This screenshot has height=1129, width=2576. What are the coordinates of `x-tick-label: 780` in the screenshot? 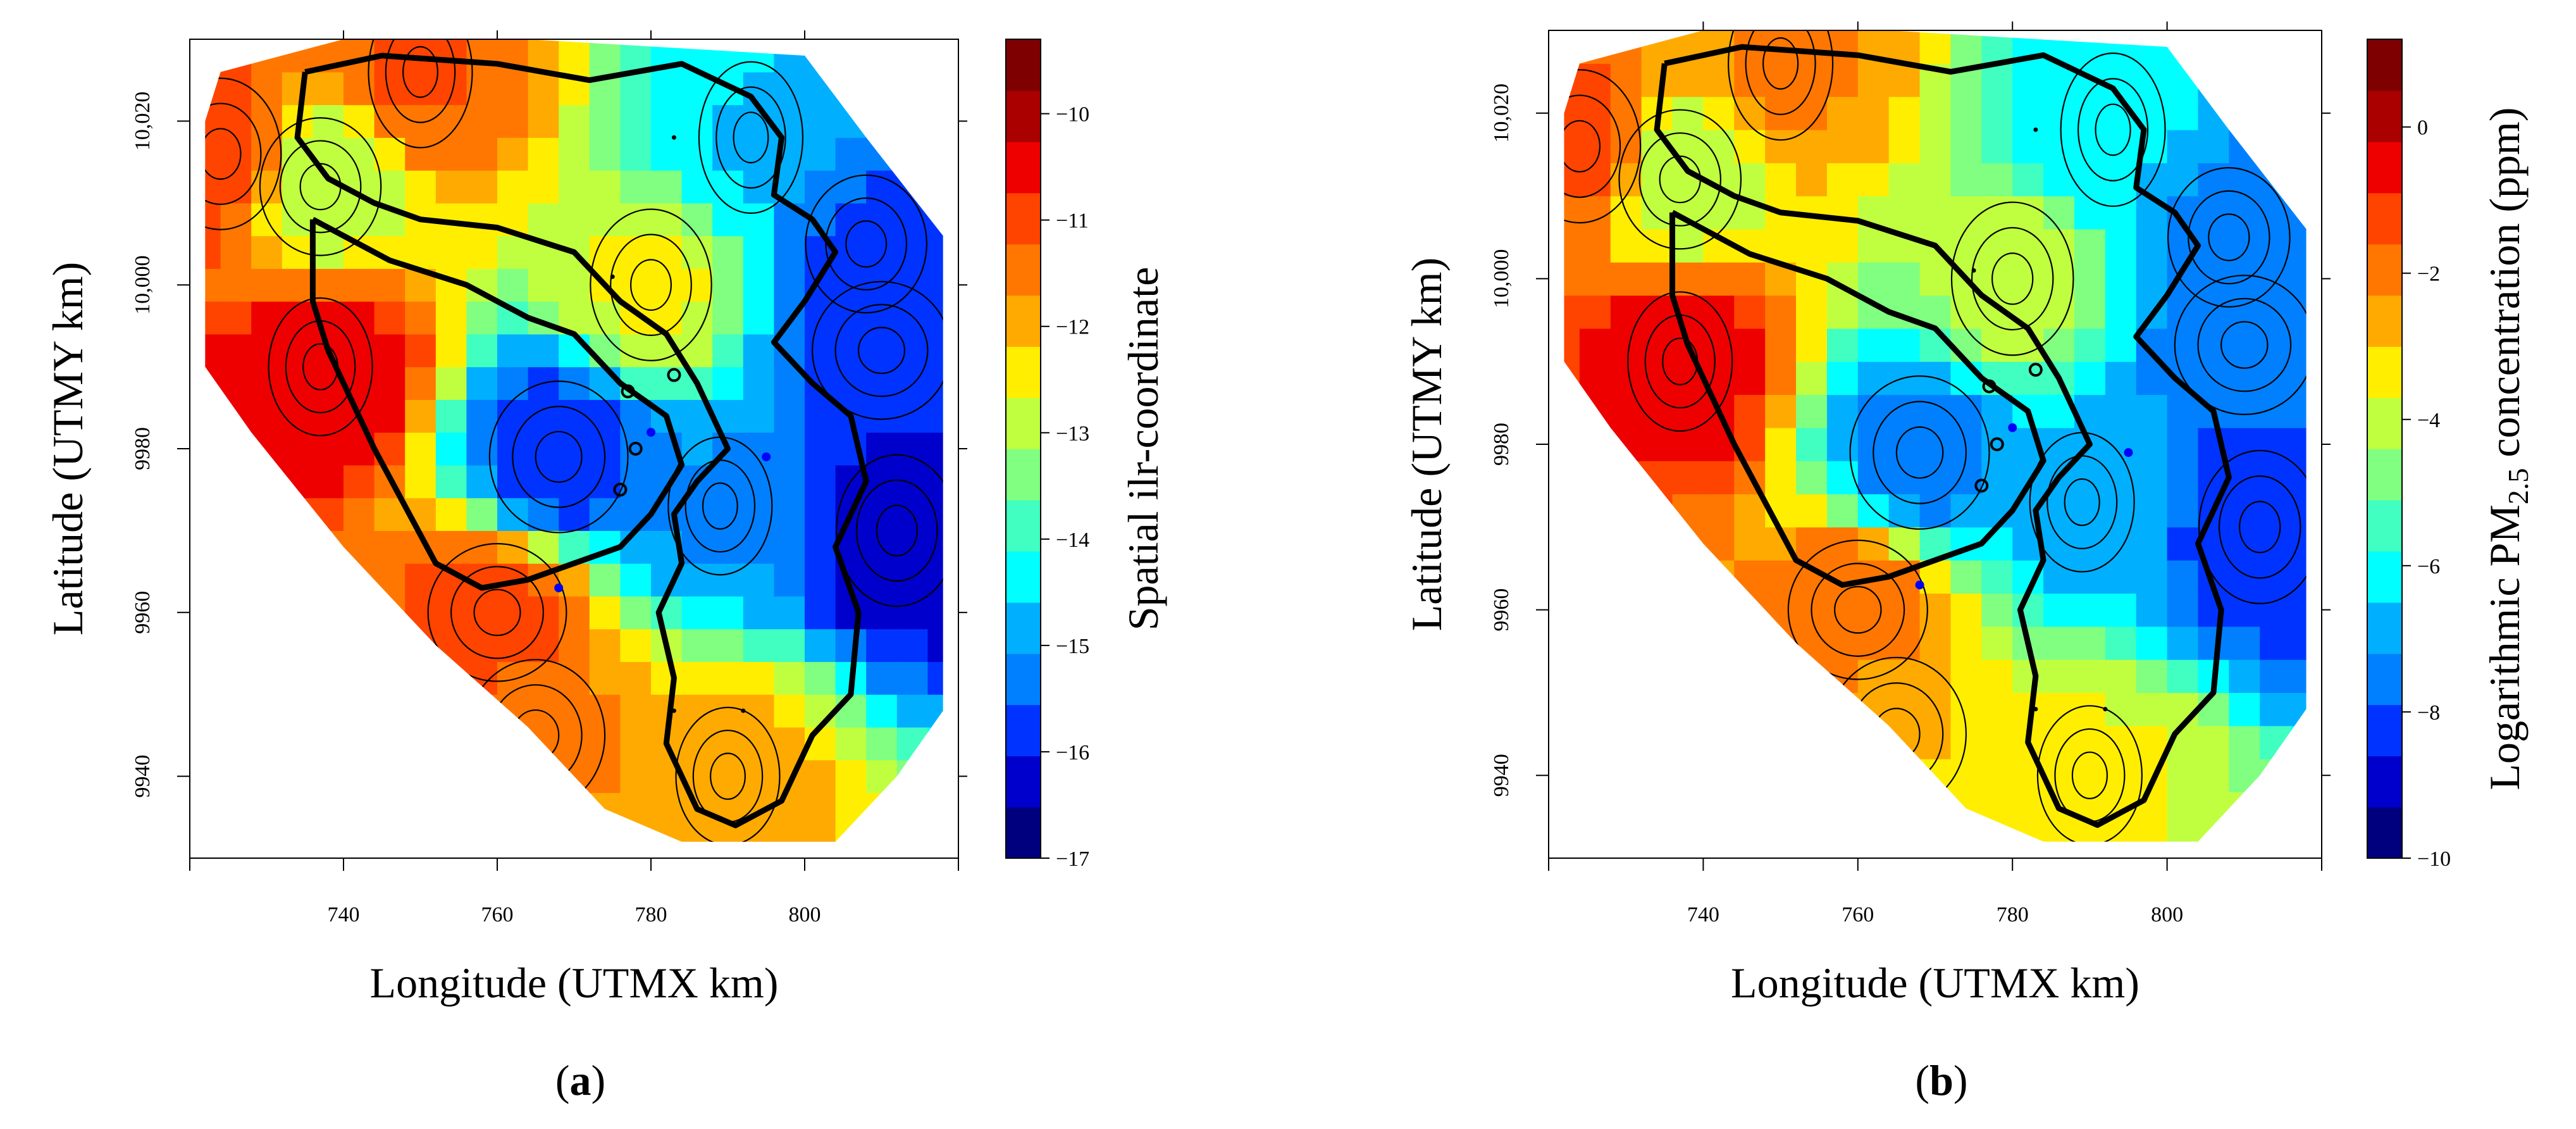 It's located at (651, 914).